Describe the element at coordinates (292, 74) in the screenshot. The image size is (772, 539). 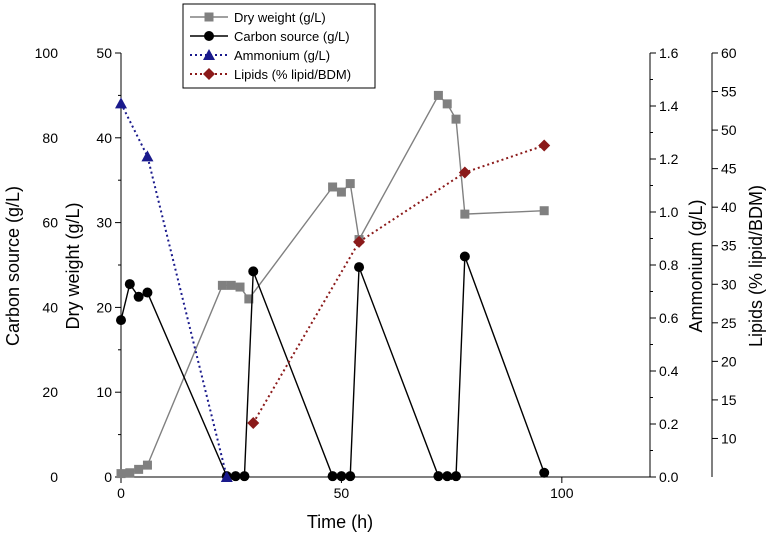
I see `legend-label: Lipids (% lipid/BDM)` at that location.